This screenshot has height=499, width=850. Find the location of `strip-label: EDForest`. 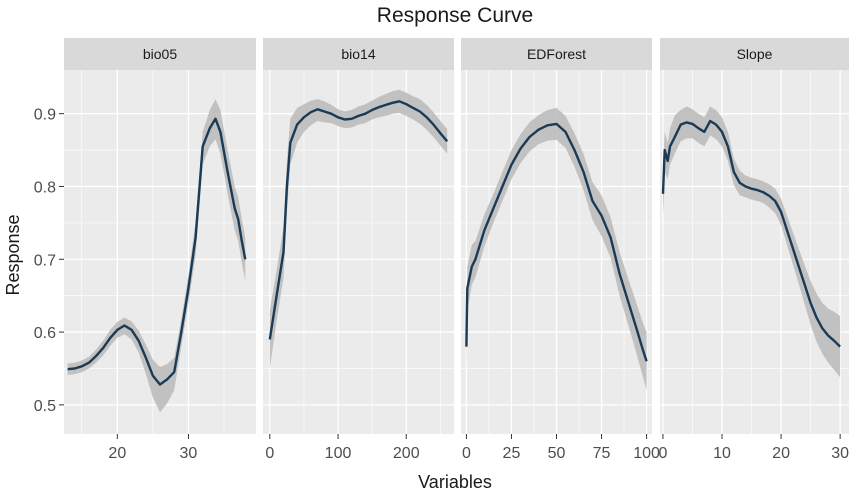

strip-label: EDForest is located at coordinates (556, 54).